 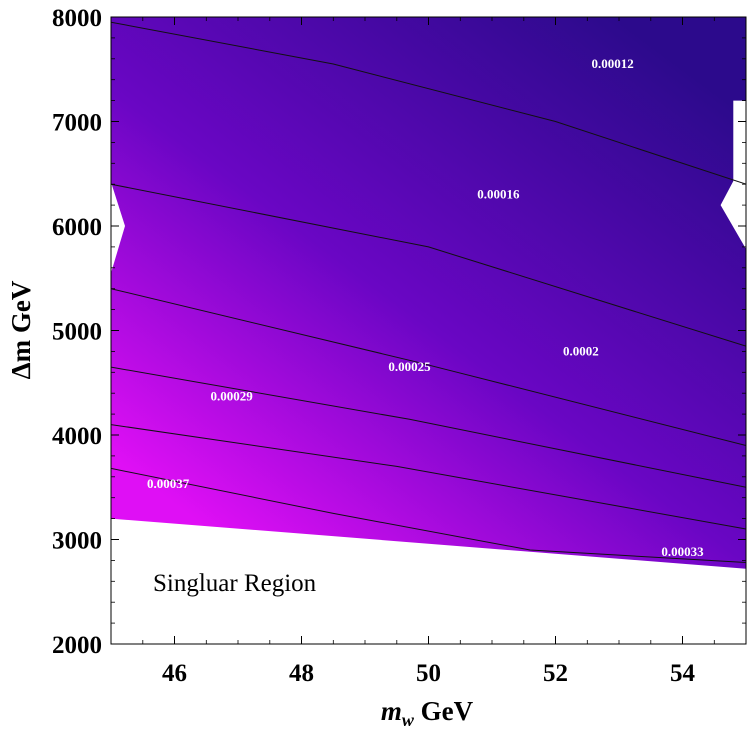 I want to click on x-tick-label: 46, so click(x=174, y=673).